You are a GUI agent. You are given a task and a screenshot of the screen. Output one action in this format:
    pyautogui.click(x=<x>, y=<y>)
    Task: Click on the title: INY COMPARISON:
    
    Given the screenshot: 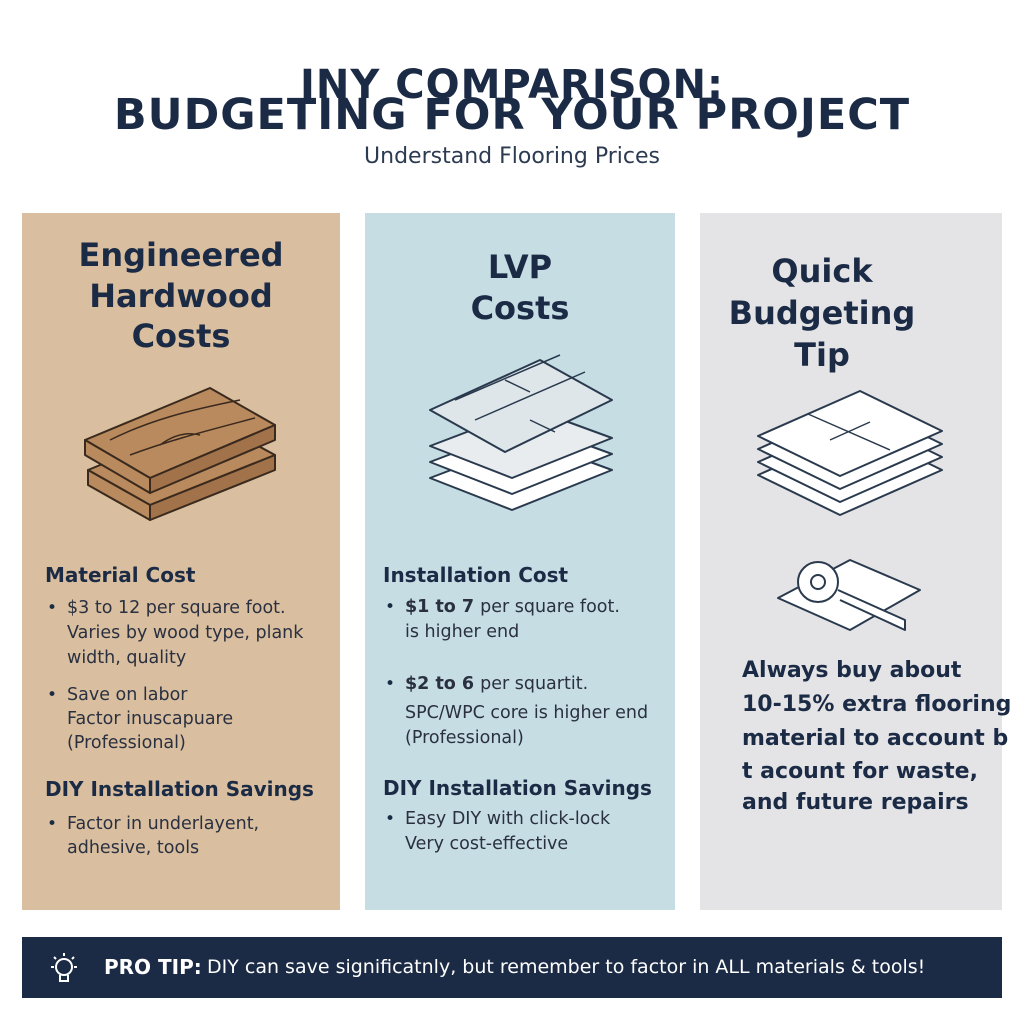 What is the action you would take?
    pyautogui.click(x=512, y=85)
    